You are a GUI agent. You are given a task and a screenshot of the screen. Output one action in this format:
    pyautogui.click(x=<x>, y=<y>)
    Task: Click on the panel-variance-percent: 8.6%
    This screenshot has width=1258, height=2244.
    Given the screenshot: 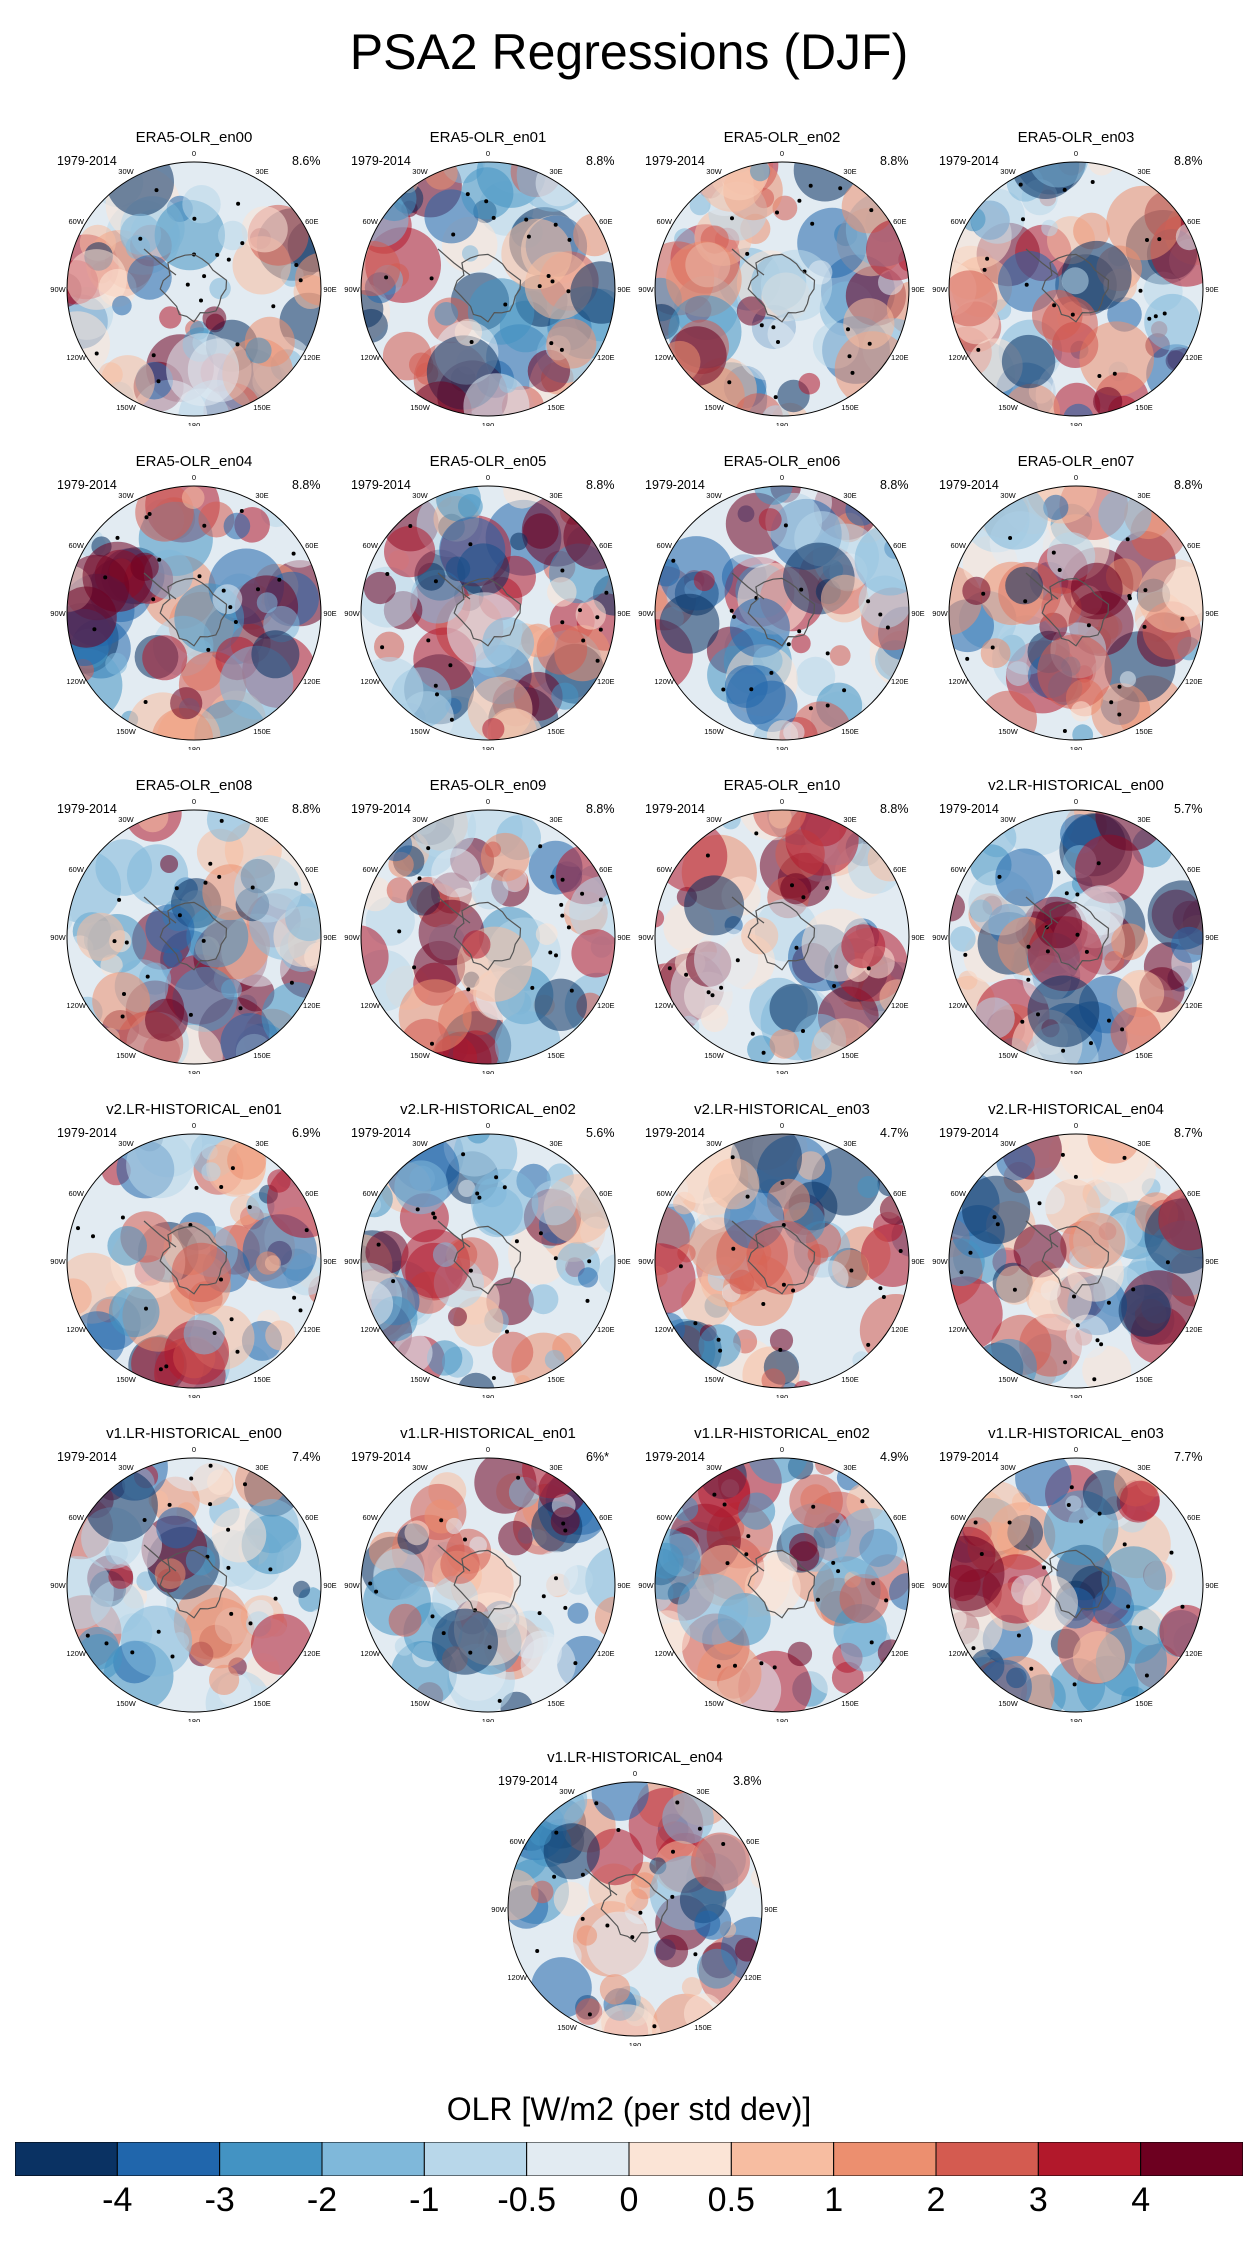 What is the action you would take?
    pyautogui.click(x=306, y=161)
    